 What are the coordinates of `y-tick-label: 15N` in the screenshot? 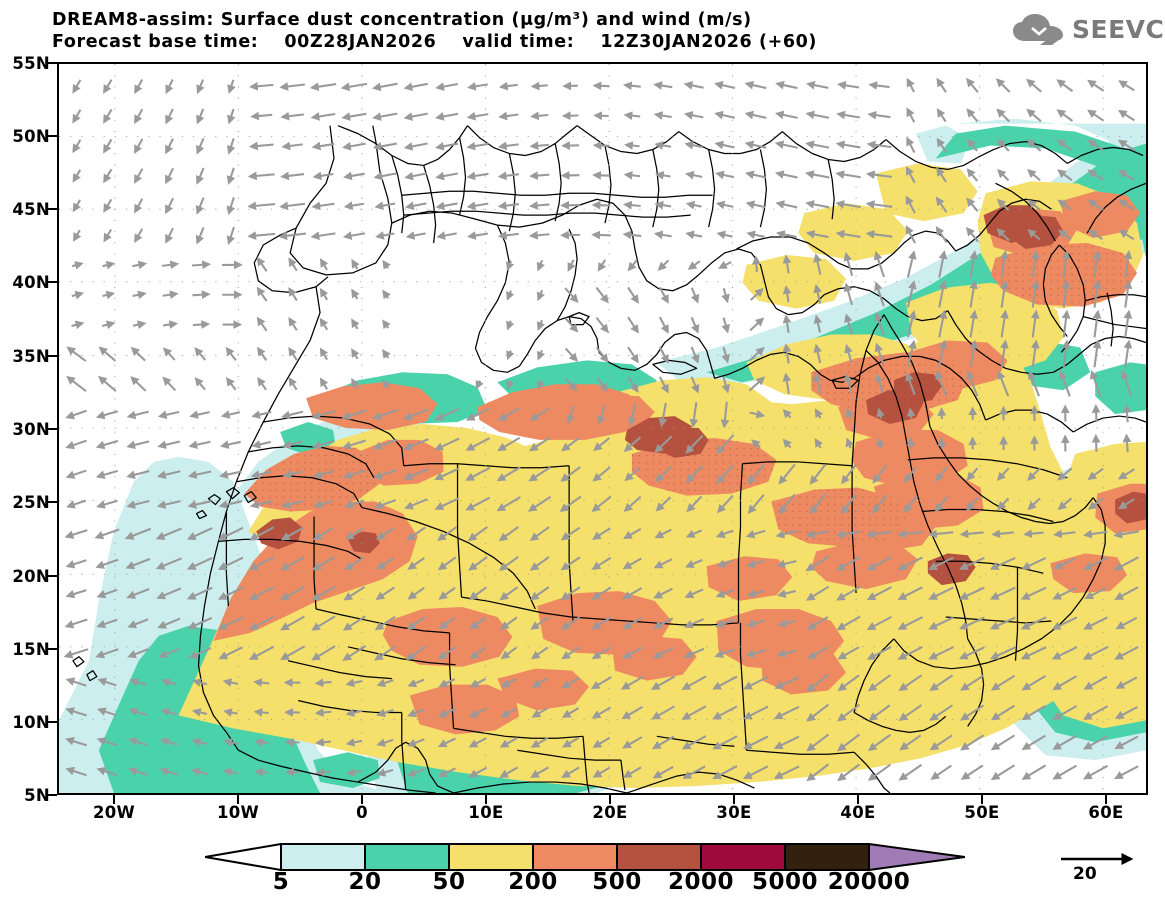 It's located at (31, 649).